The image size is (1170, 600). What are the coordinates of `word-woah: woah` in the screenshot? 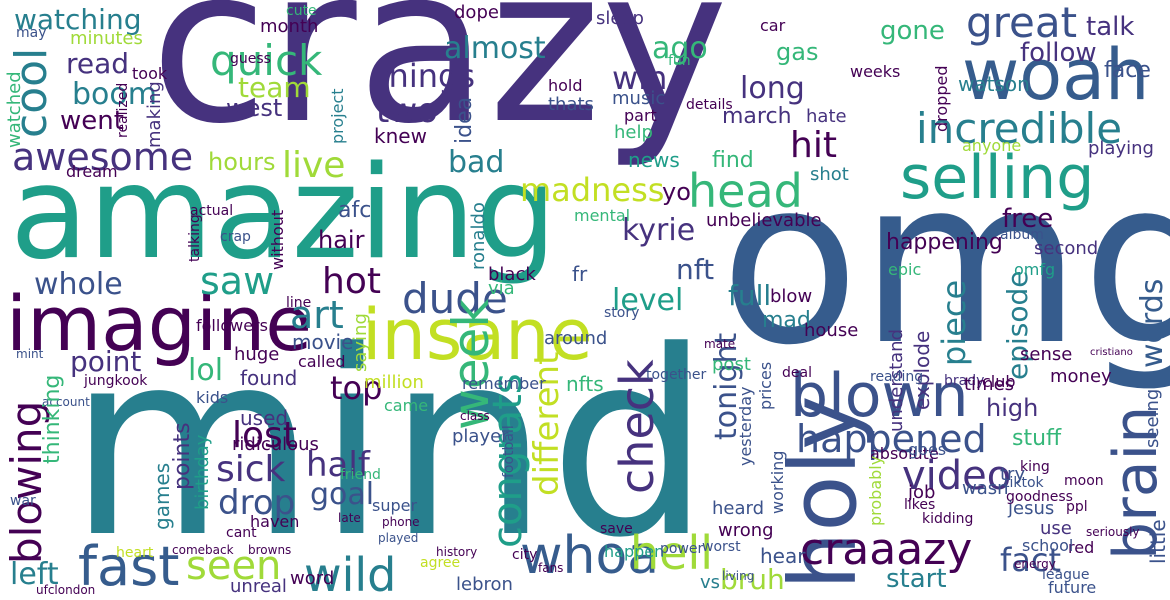 It's located at (1056, 75).